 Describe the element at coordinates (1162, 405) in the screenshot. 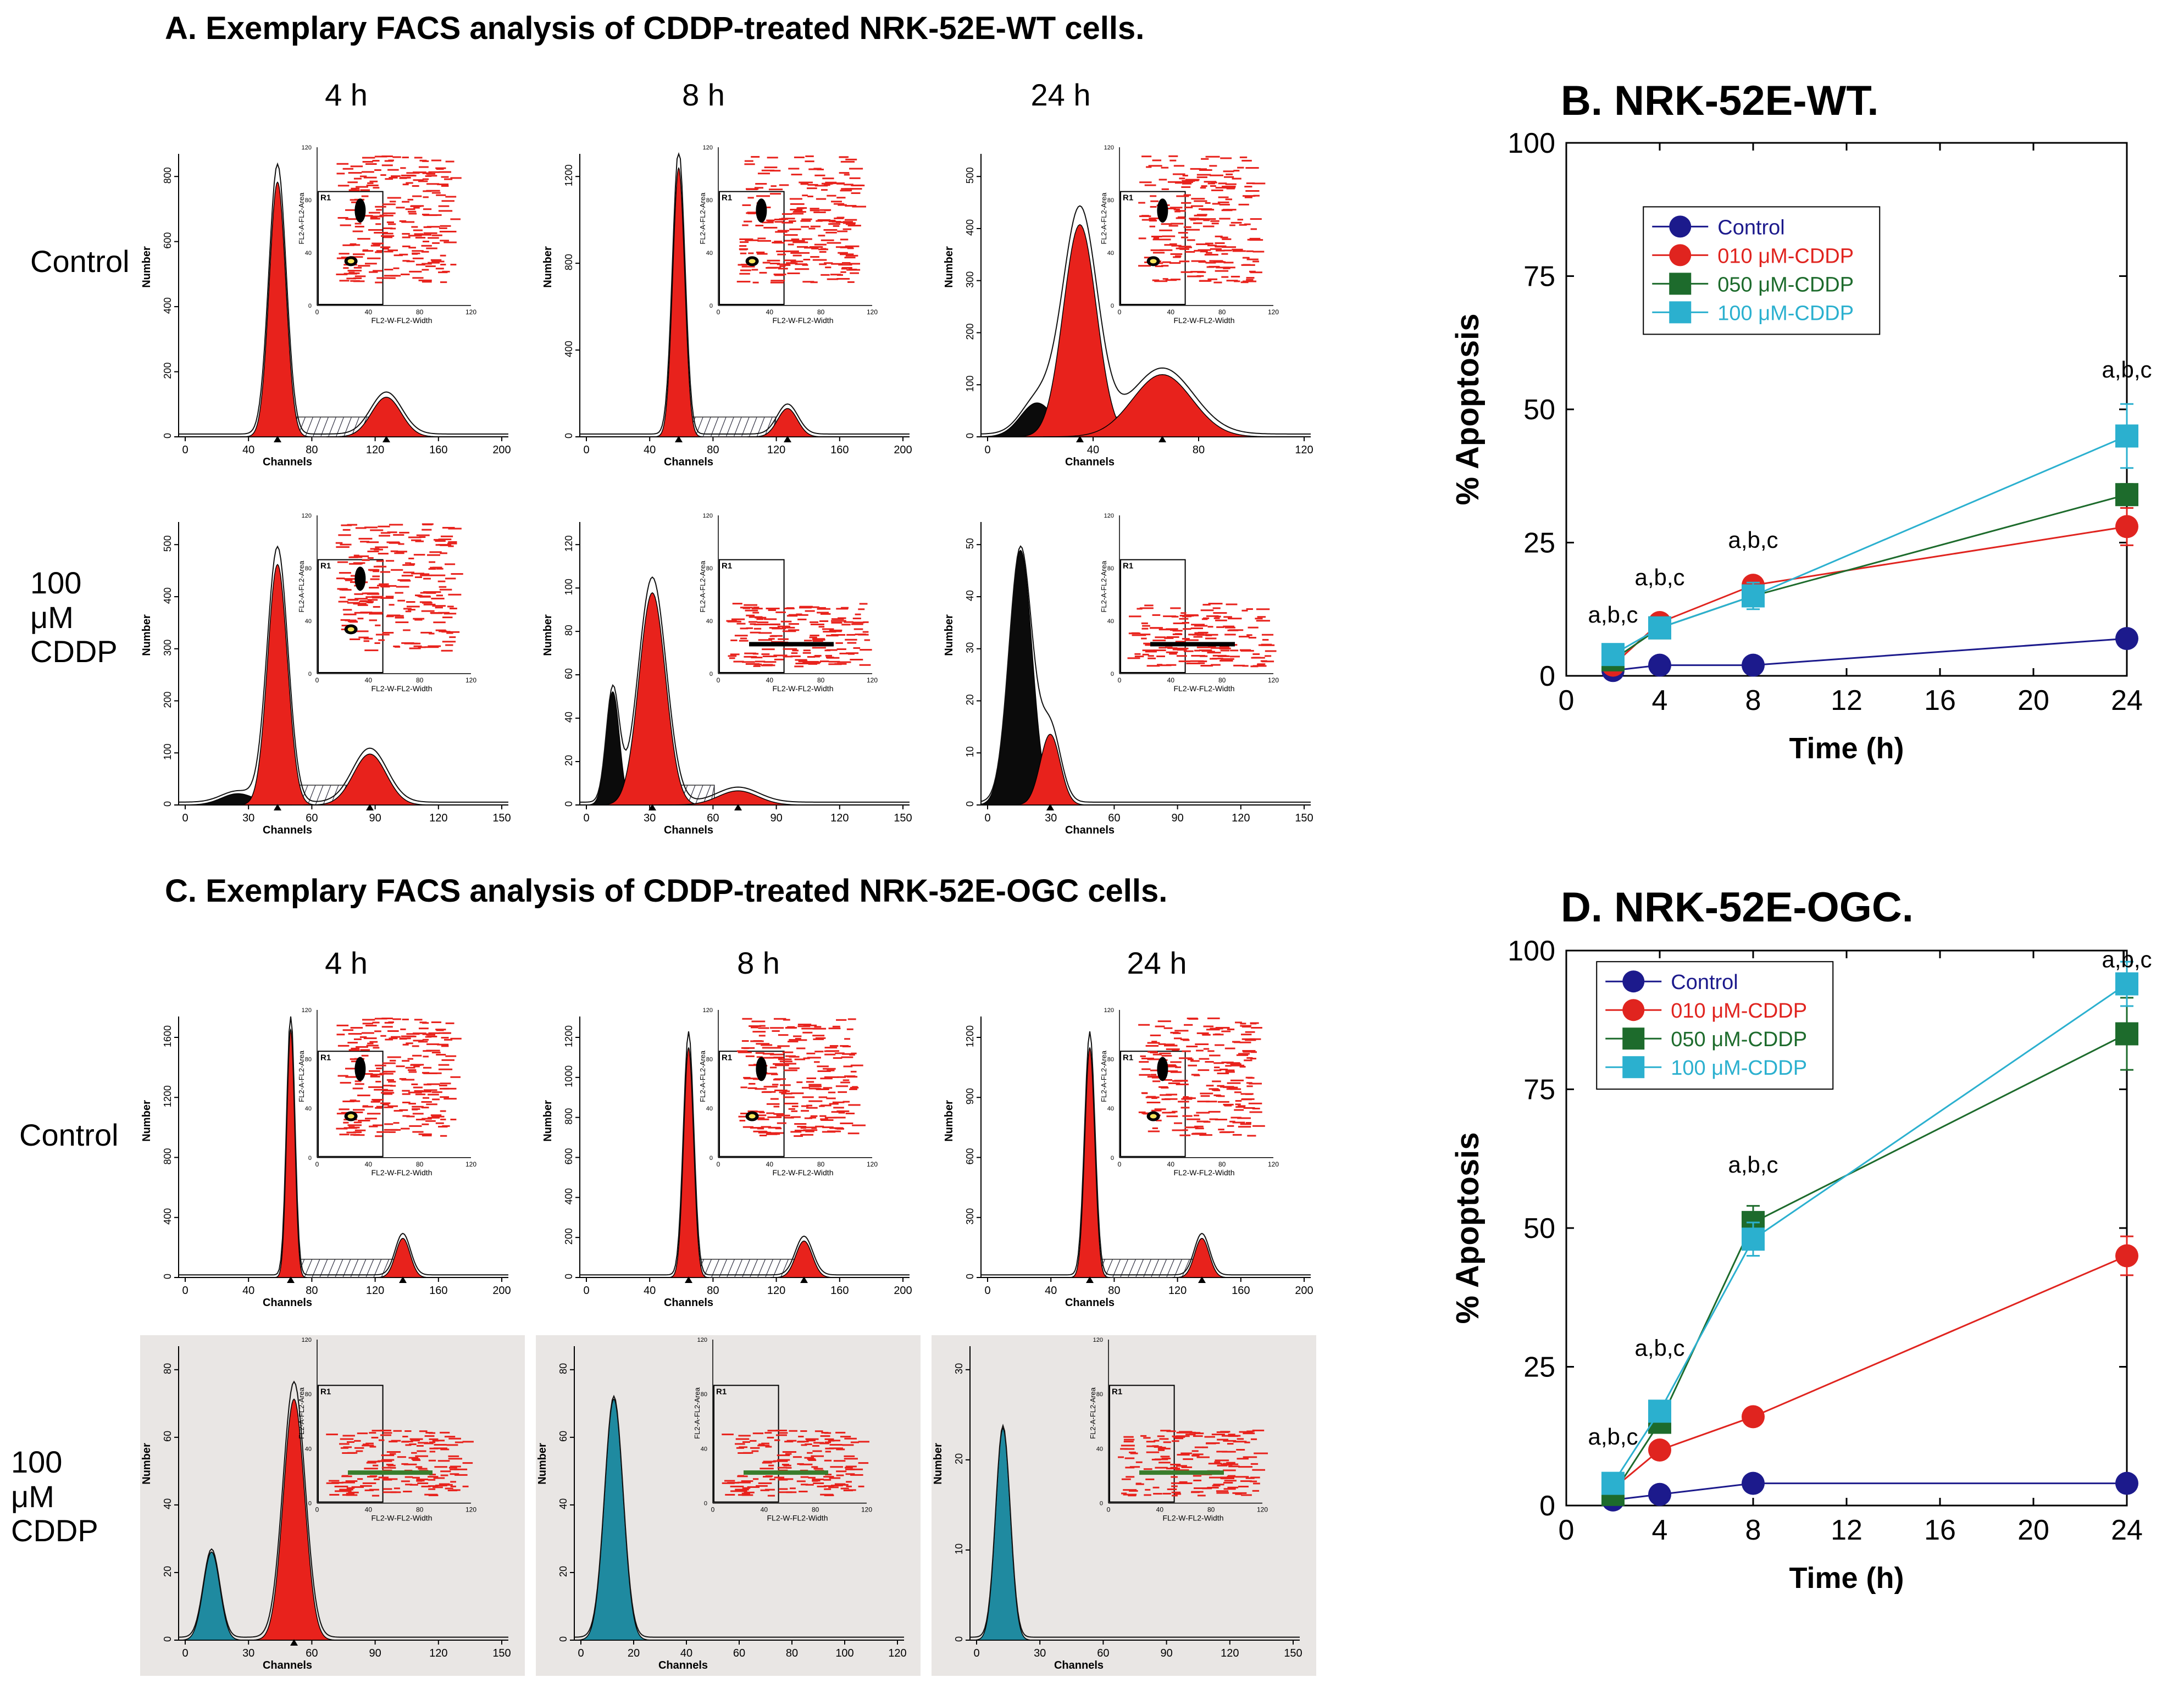

I see `hist-g2-peak` at that location.